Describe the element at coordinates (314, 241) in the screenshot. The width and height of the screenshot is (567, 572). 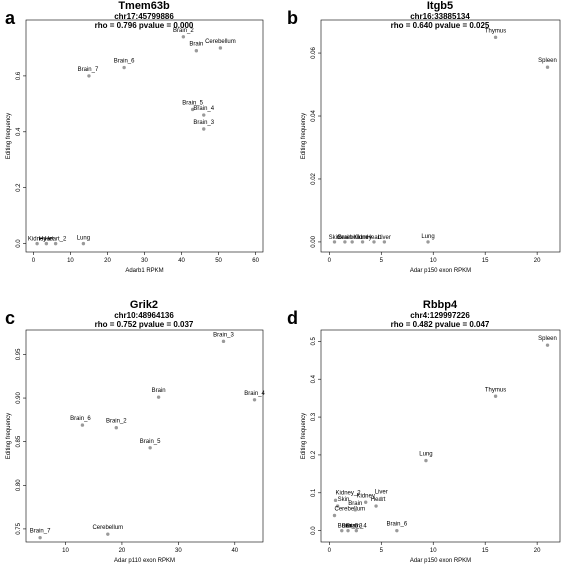
I see `y-tick-label: 0.00` at that location.